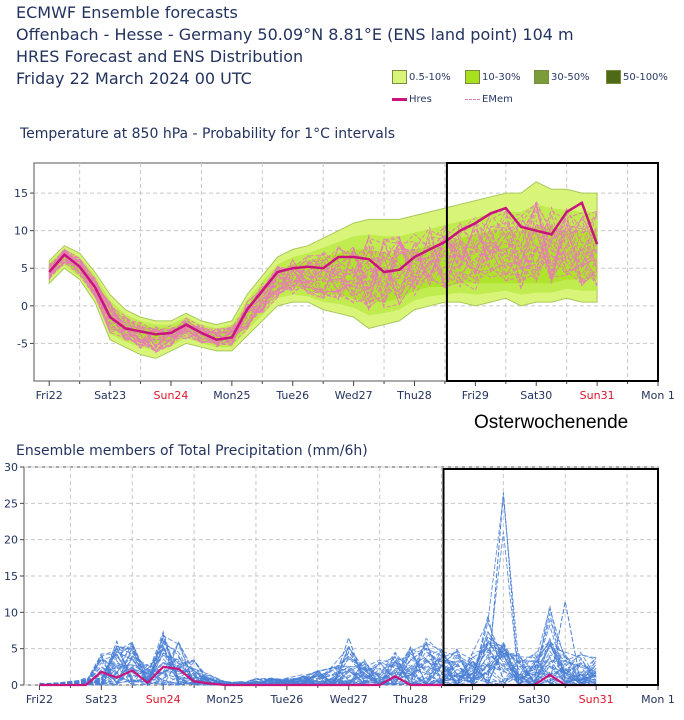  What do you see at coordinates (101, 699) in the screenshot?
I see `x-tick-label-1-1: Sat23` at bounding box center [101, 699].